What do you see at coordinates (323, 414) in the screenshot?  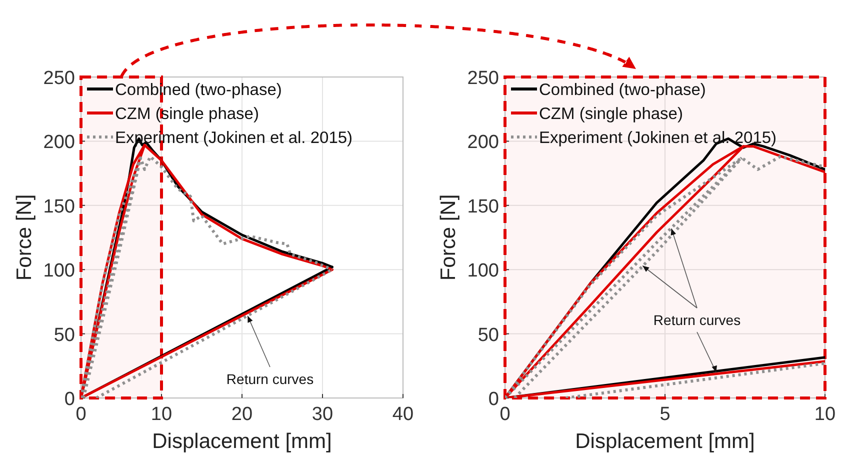 I see `x-tick-label: 30` at bounding box center [323, 414].